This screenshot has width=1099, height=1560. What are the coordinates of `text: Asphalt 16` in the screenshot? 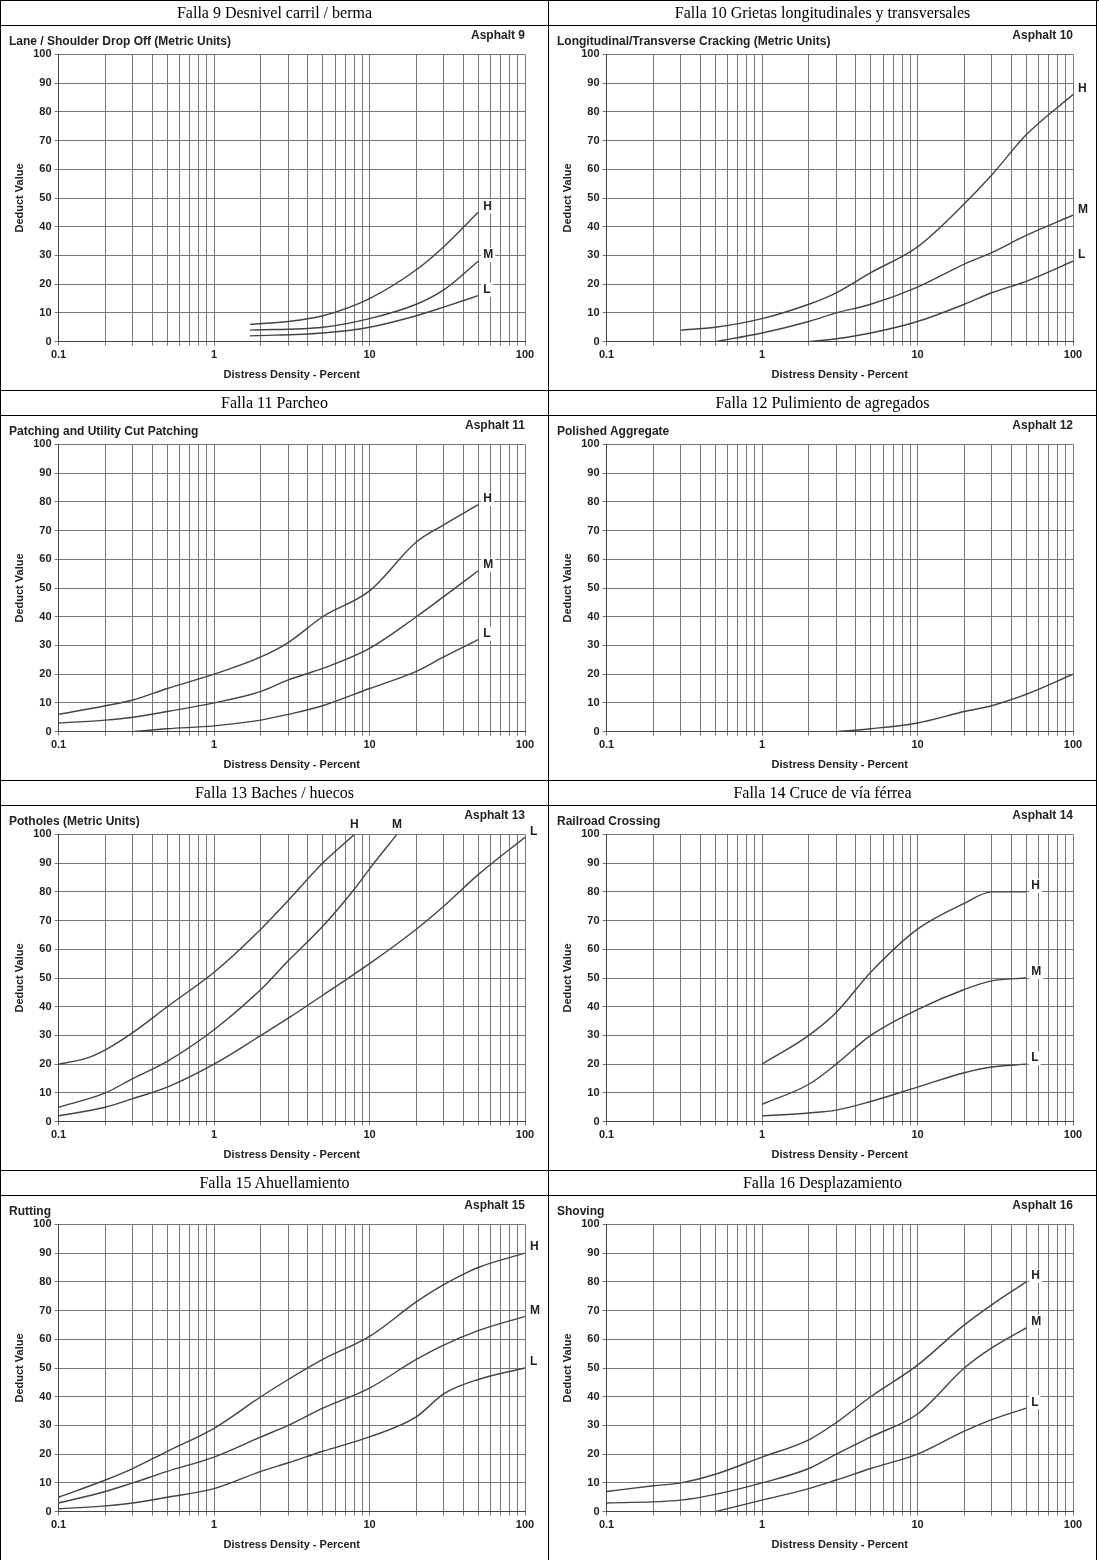 It's located at (1043, 1205).